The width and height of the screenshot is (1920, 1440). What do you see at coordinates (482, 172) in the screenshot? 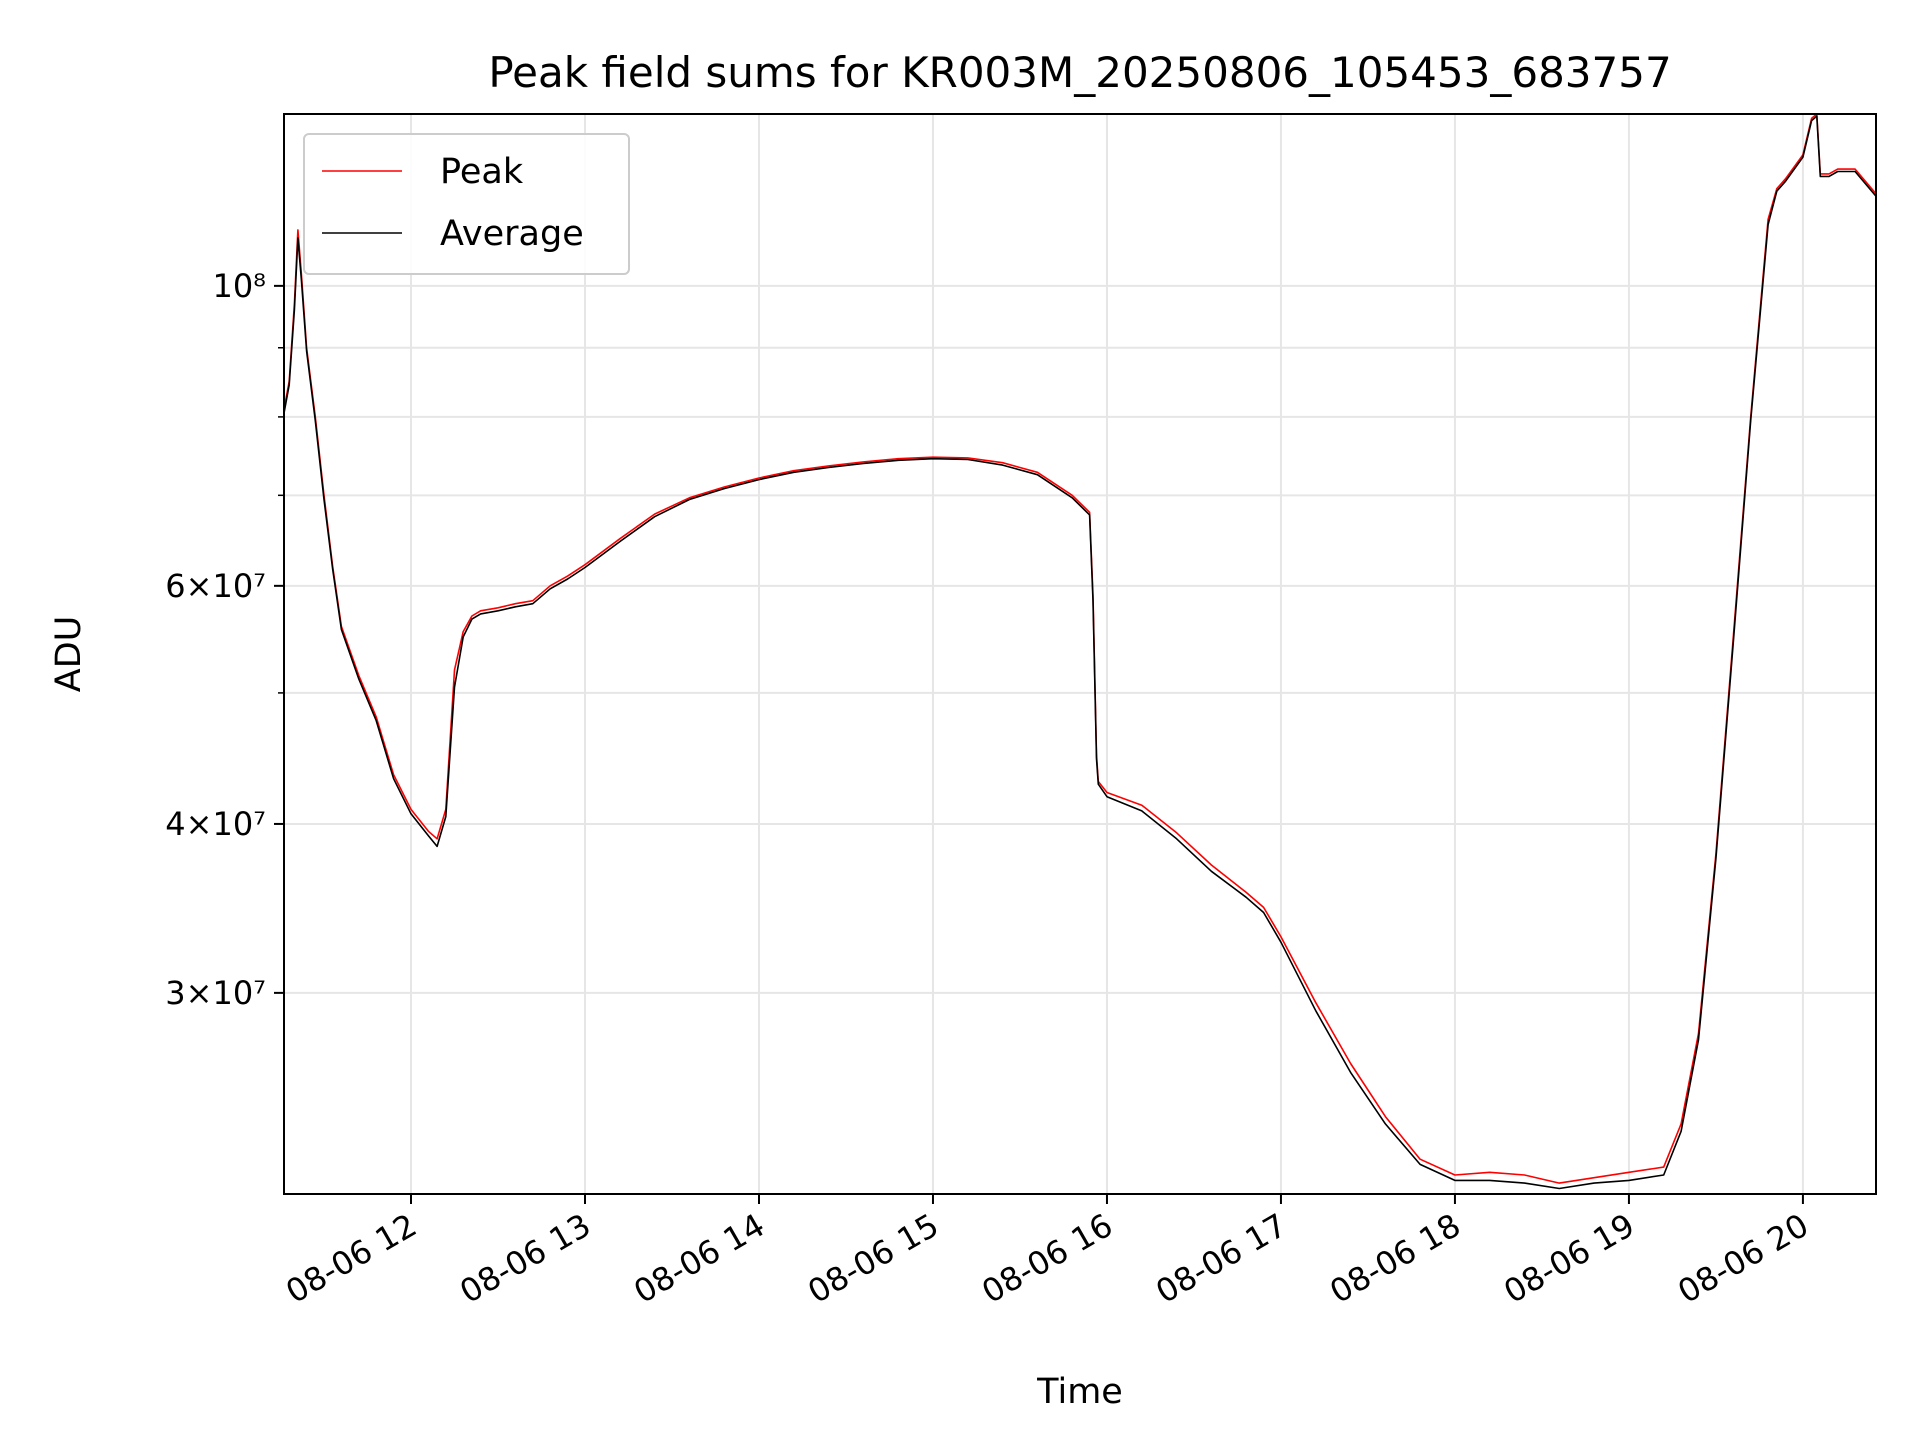
I see `legend-peak-label: Peak` at bounding box center [482, 172].